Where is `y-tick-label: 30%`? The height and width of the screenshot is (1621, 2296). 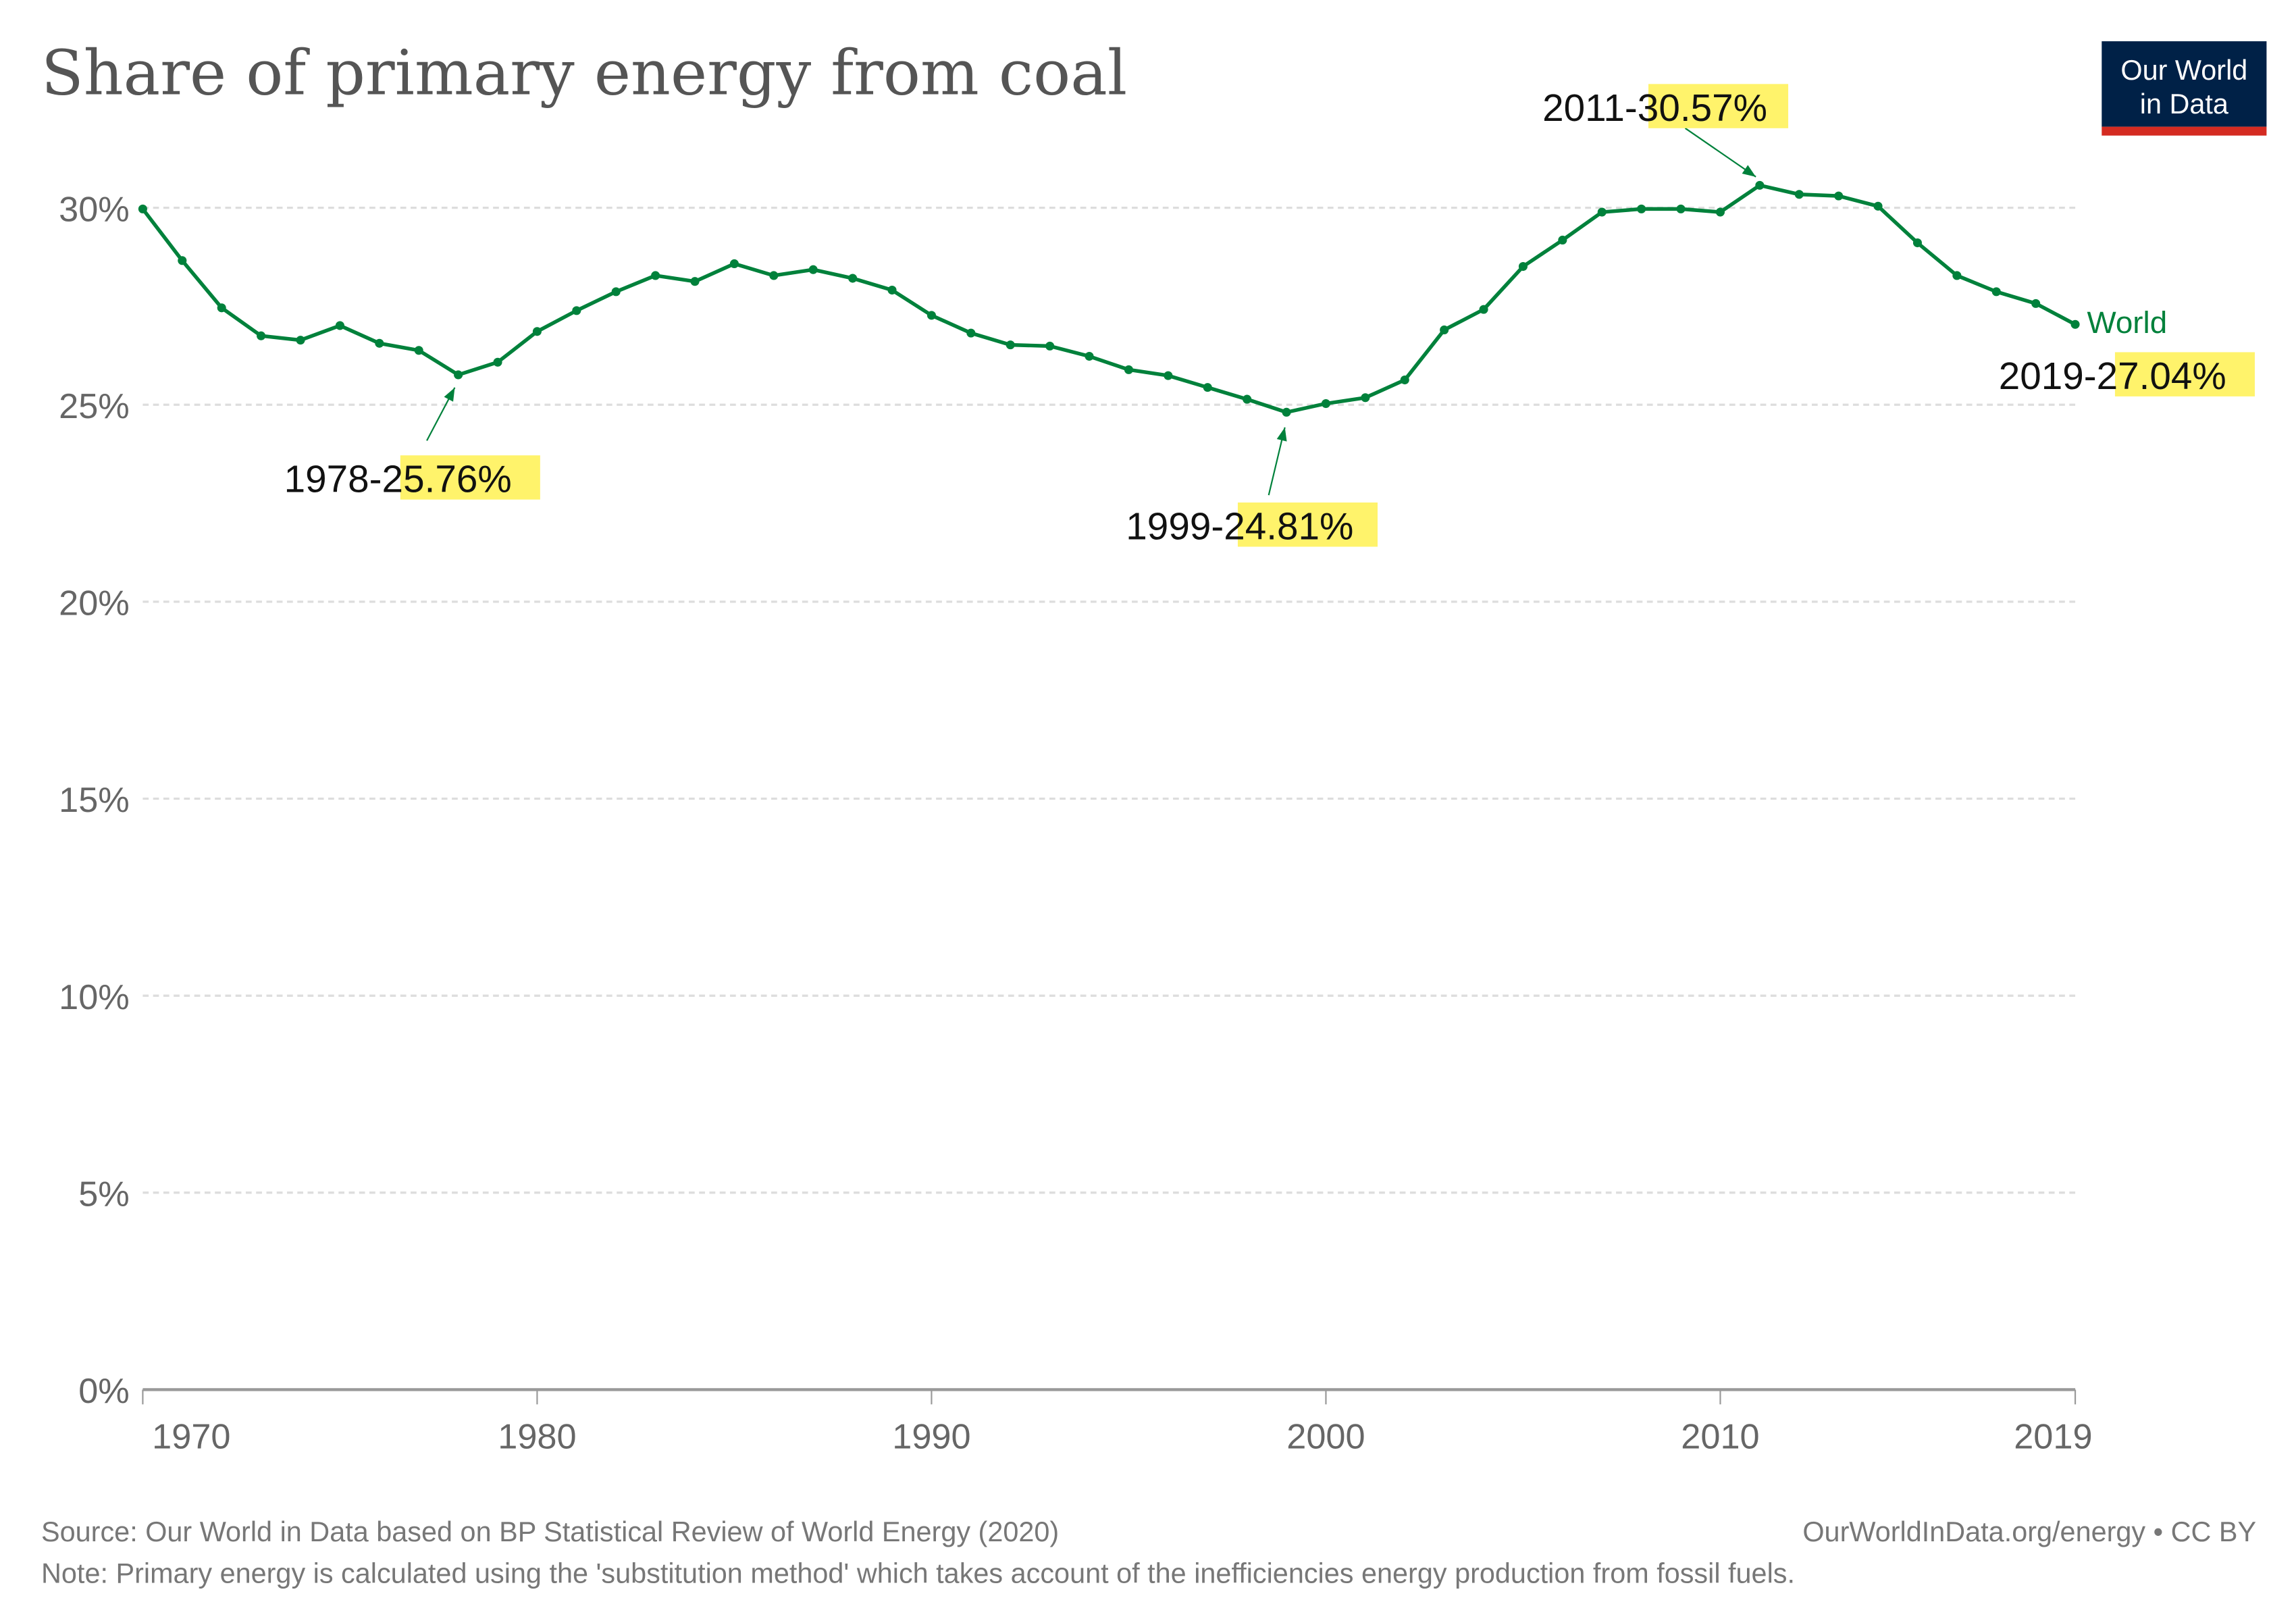
y-tick-label: 30% is located at coordinates (94, 209).